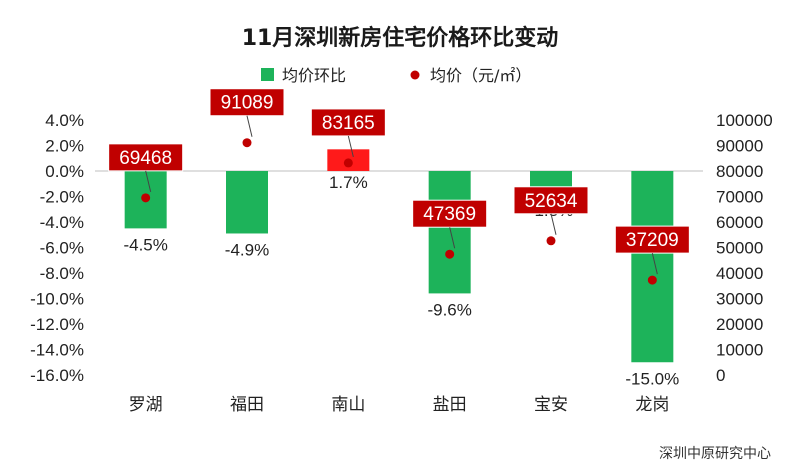 Image resolution: width=800 pixels, height=469 pixels. I want to click on left-tick-label: -12.0%, so click(57, 324).